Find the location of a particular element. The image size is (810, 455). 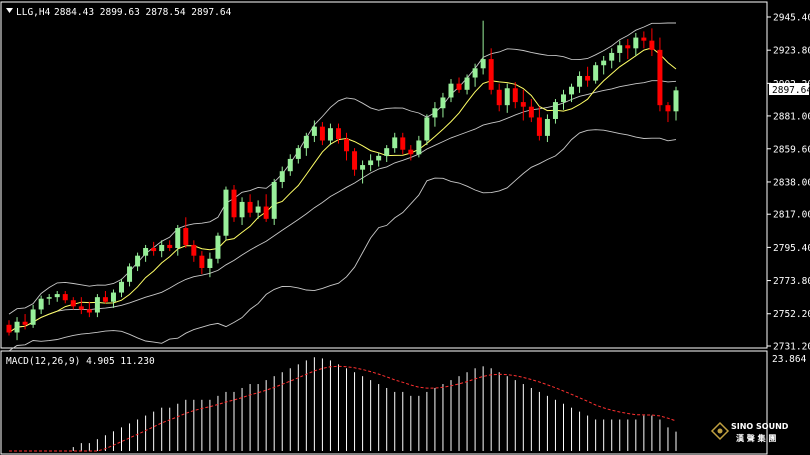

sino-sound-logo: SINO SOUND 漢 聲 集 團 is located at coordinates (749, 432).